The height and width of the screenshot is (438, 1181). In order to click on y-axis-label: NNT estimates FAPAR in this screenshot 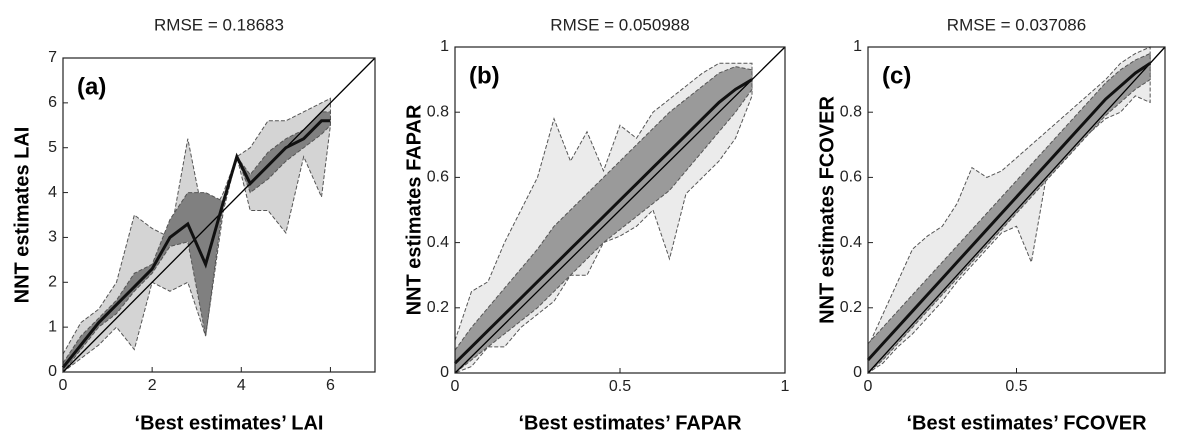, I will do `click(414, 209)`.